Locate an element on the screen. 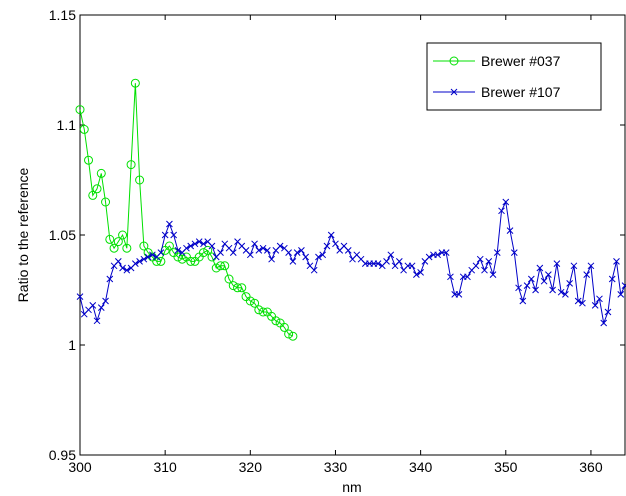 The image size is (626, 496). x-tick-label: 350 is located at coordinates (506, 467).